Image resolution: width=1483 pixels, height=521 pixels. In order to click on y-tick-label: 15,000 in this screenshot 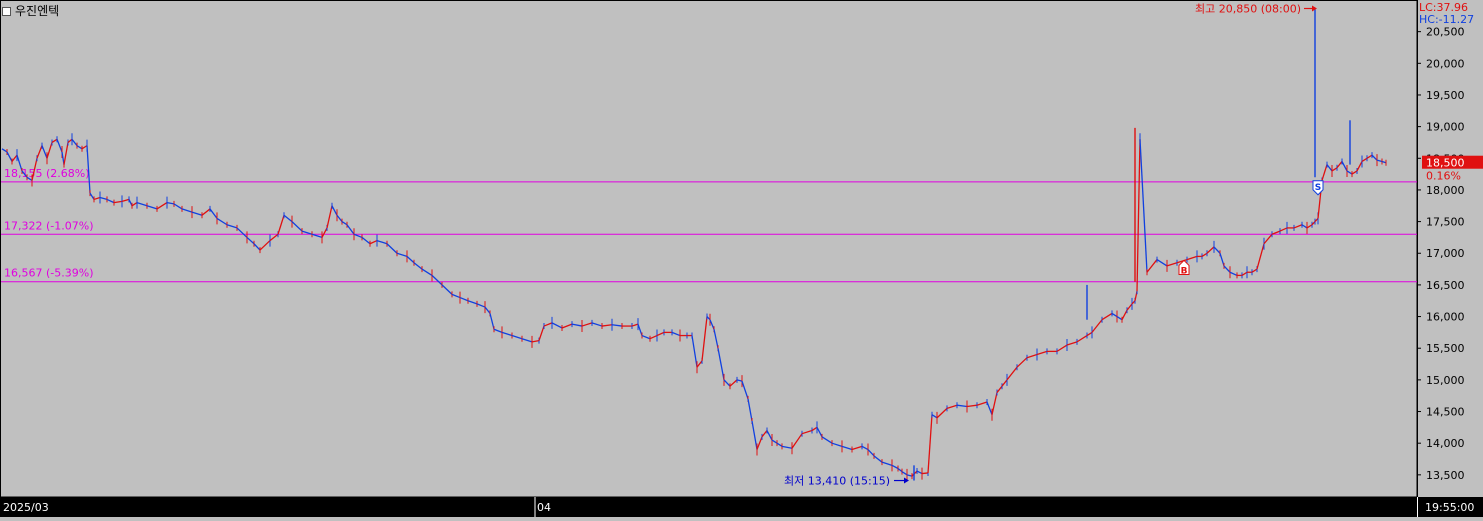, I will do `click(1445, 380)`.